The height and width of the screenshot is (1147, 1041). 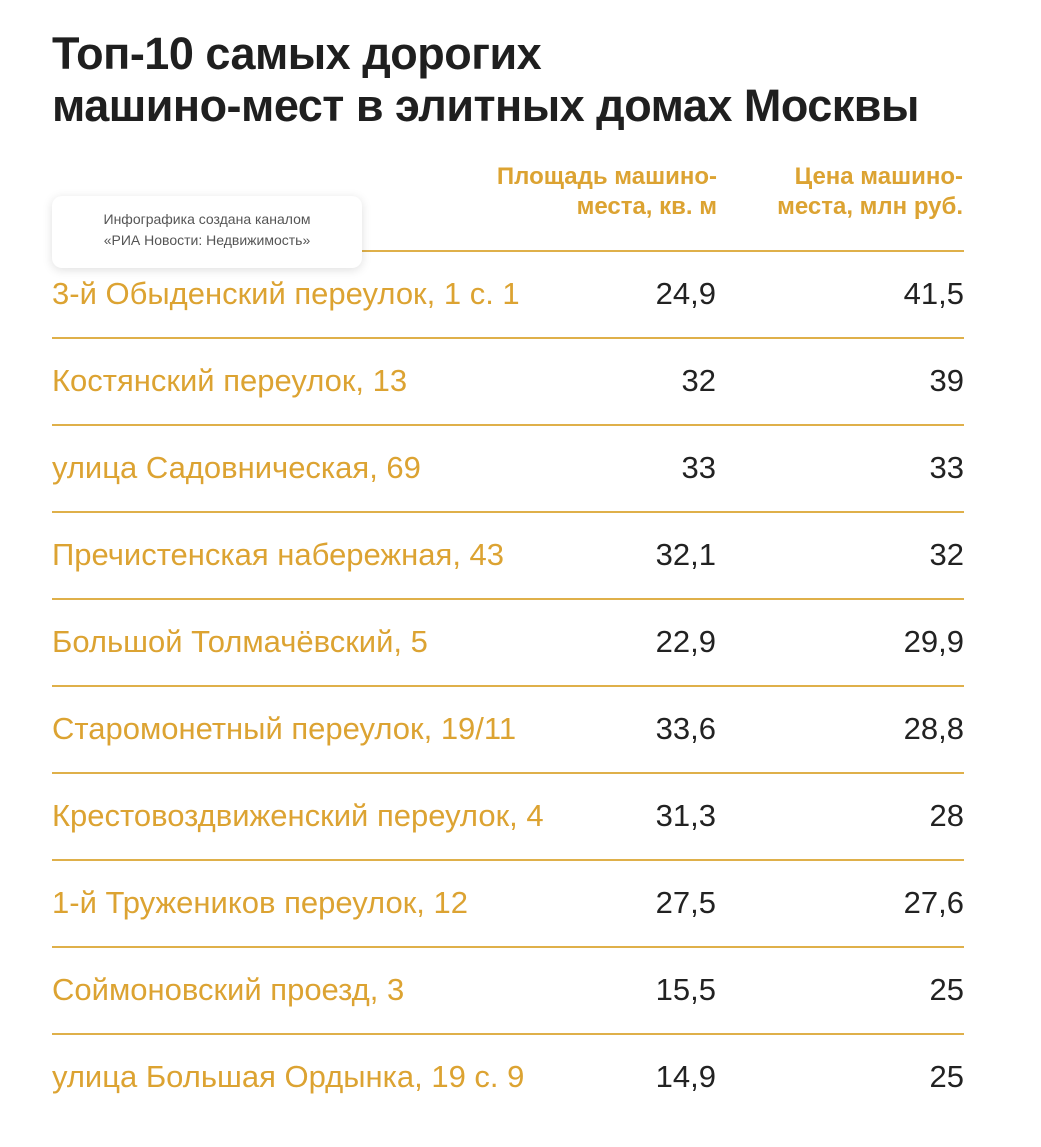 I want to click on address-cell: Большой Толмачёвский, 5, so click(x=240, y=641).